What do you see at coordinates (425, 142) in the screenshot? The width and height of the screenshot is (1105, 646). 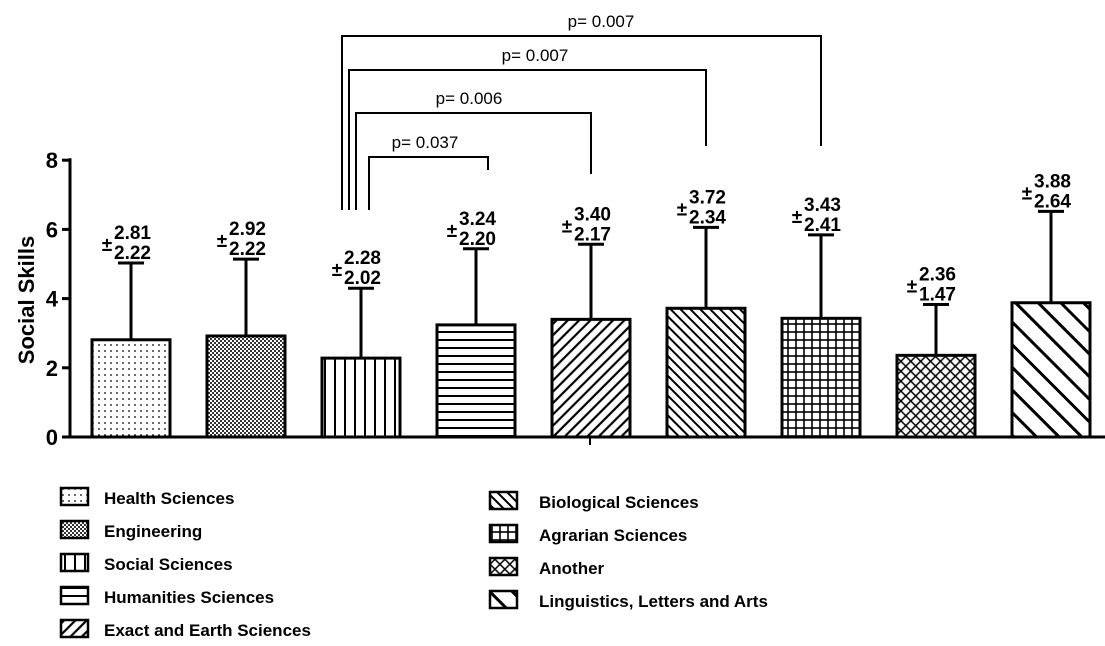 I see `p-value-label: p= 0.037` at bounding box center [425, 142].